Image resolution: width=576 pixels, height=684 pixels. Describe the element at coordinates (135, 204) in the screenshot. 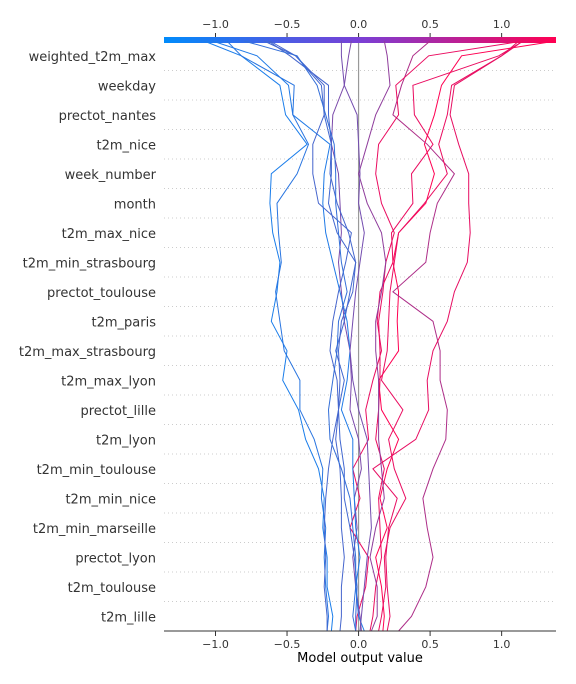

I see `feature-label: month` at that location.